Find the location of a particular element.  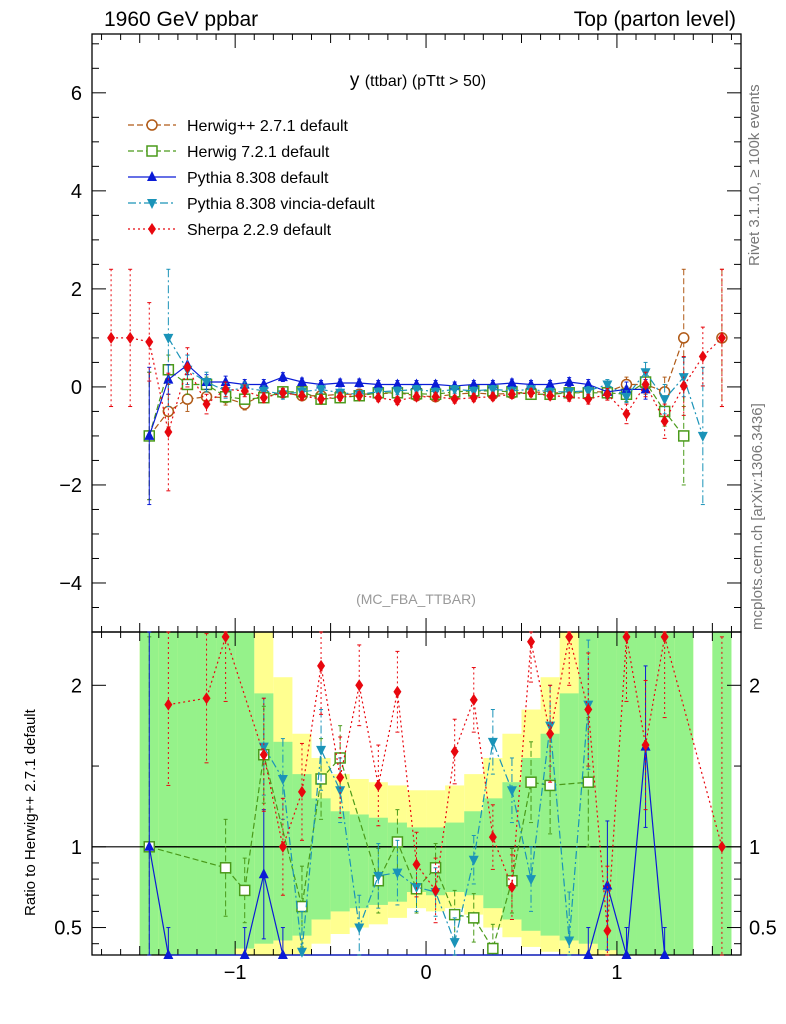

header-energy-label: 1960 GeV ppbar is located at coordinates (181, 19).